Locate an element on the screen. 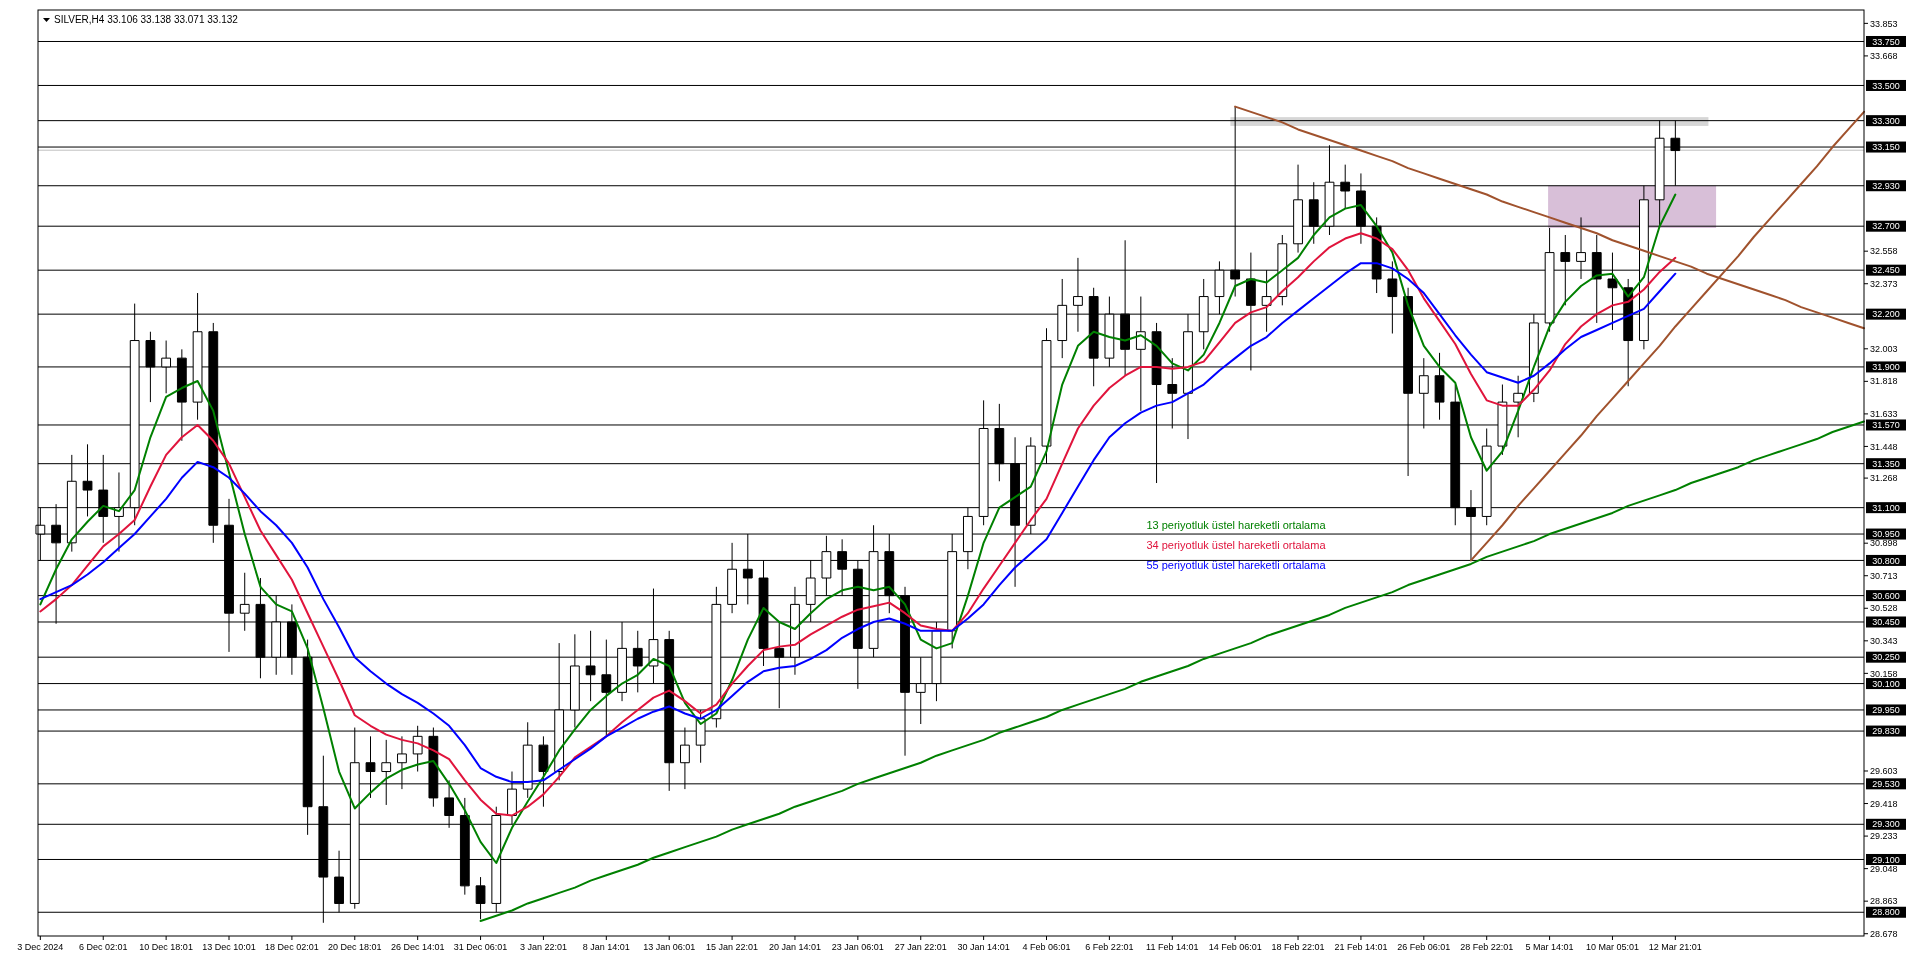  x-tick-label: 20 Jan 14:01 is located at coordinates (794, 947).